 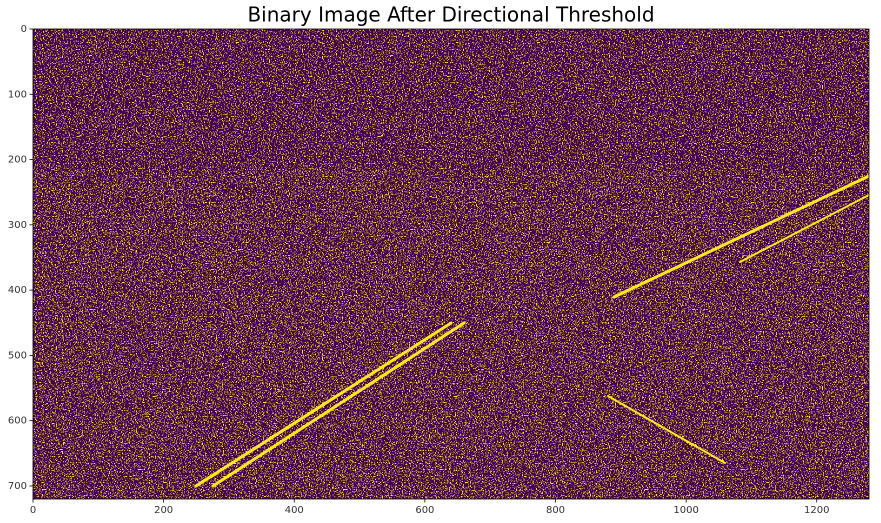 What do you see at coordinates (685, 510) in the screenshot?
I see `x-tick-label: 1000` at bounding box center [685, 510].